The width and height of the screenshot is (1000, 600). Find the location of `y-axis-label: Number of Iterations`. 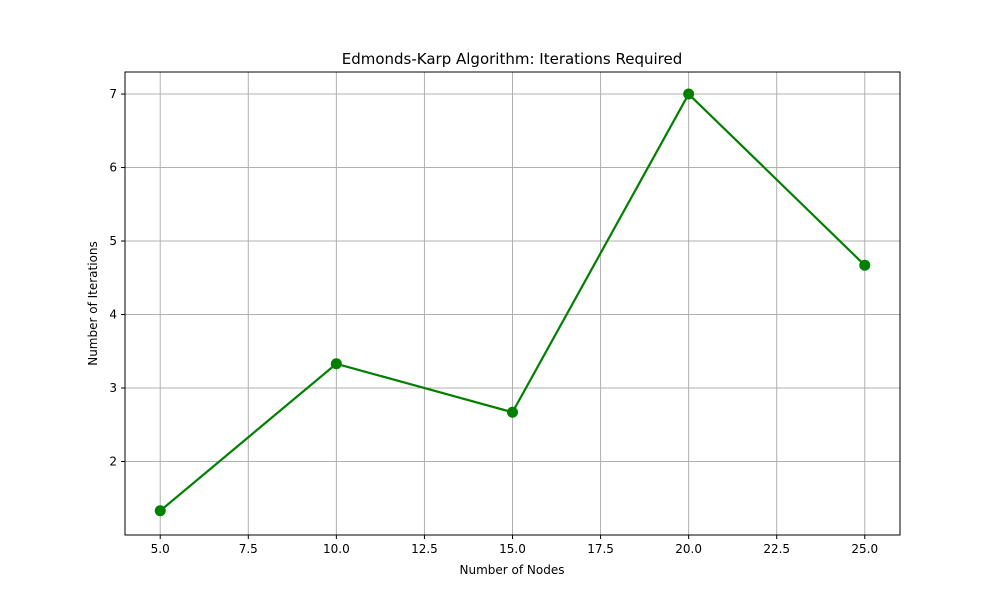

y-axis-label: Number of Iterations is located at coordinates (93, 303).